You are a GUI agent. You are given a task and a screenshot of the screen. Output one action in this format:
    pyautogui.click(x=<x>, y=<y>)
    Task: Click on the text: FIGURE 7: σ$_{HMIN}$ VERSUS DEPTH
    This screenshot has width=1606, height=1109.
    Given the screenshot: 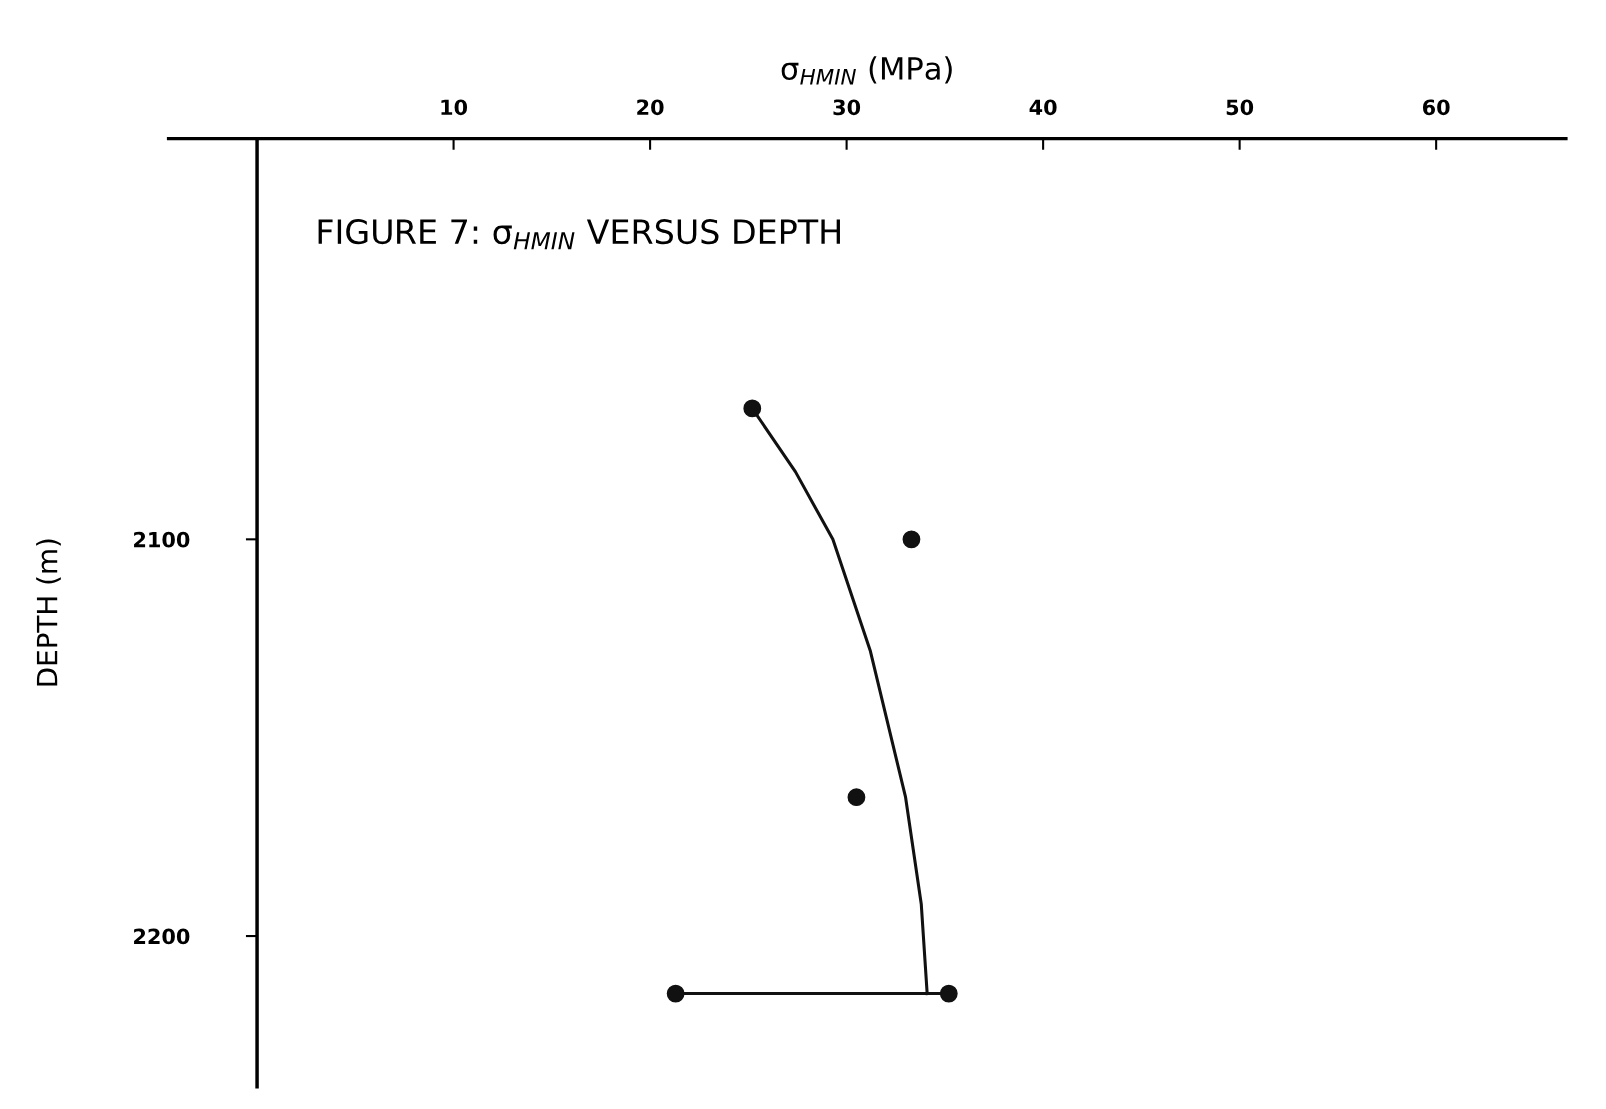 What is the action you would take?
    pyautogui.click(x=579, y=234)
    